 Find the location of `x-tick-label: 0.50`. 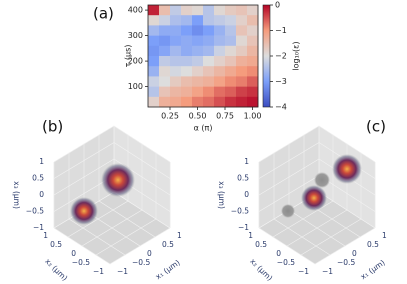

x-tick-label: 0.50 is located at coordinates (198, 116).